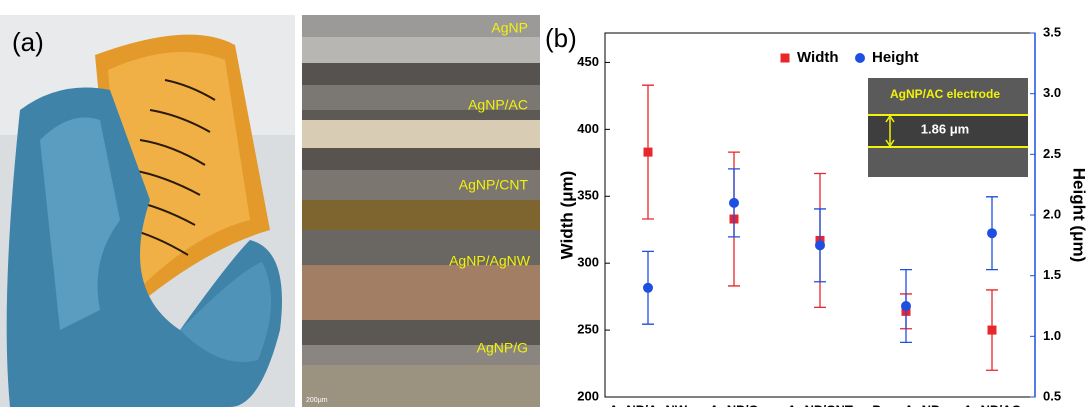 This screenshot has width=1089, height=412. What do you see at coordinates (28, 42) in the screenshot?
I see `panel-label: (a)` at bounding box center [28, 42].